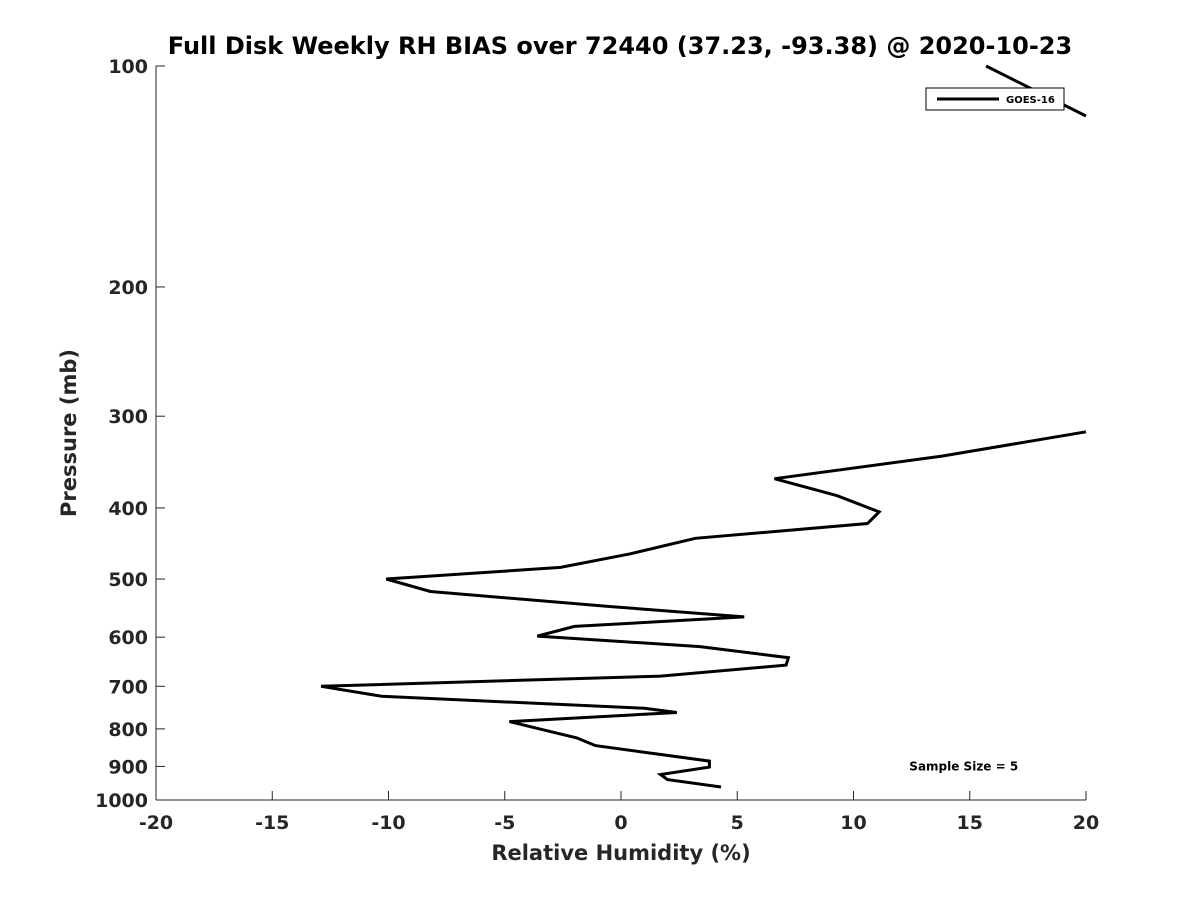 The image size is (1200, 900). Describe the element at coordinates (156, 823) in the screenshot. I see `x-tick-label: -20` at that location.